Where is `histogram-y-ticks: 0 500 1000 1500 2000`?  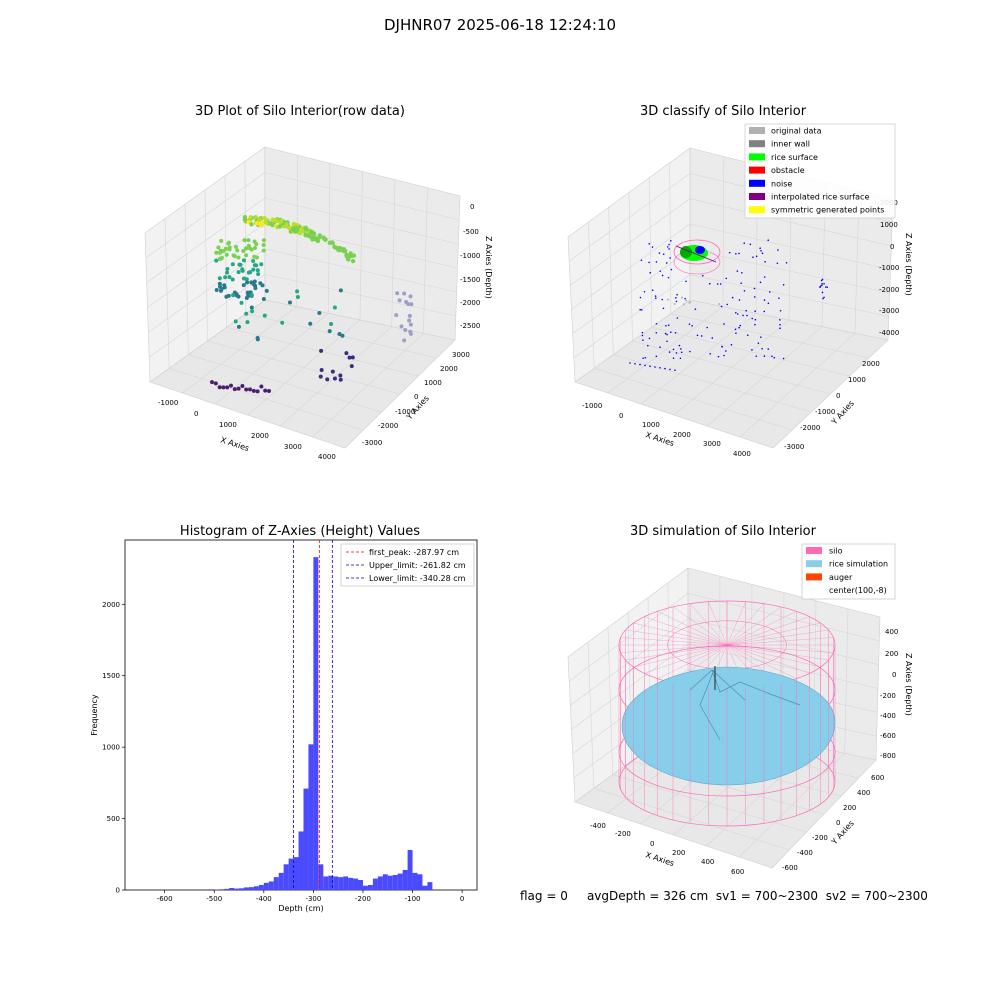 histogram-y-ticks: 0 500 1000 1500 2000 is located at coordinates (113, 748).